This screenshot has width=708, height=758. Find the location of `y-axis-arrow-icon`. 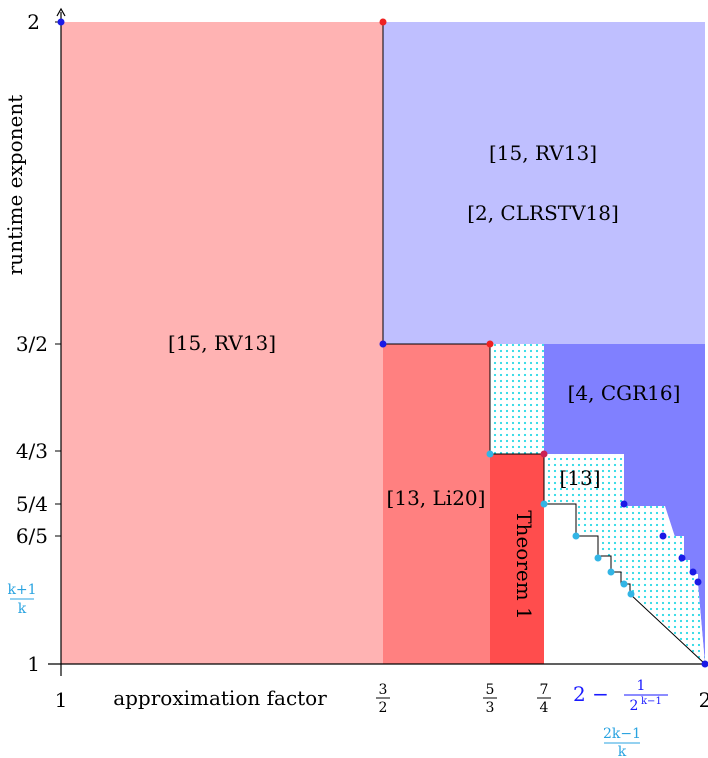

y-axis-arrow-icon is located at coordinates (61, 12).